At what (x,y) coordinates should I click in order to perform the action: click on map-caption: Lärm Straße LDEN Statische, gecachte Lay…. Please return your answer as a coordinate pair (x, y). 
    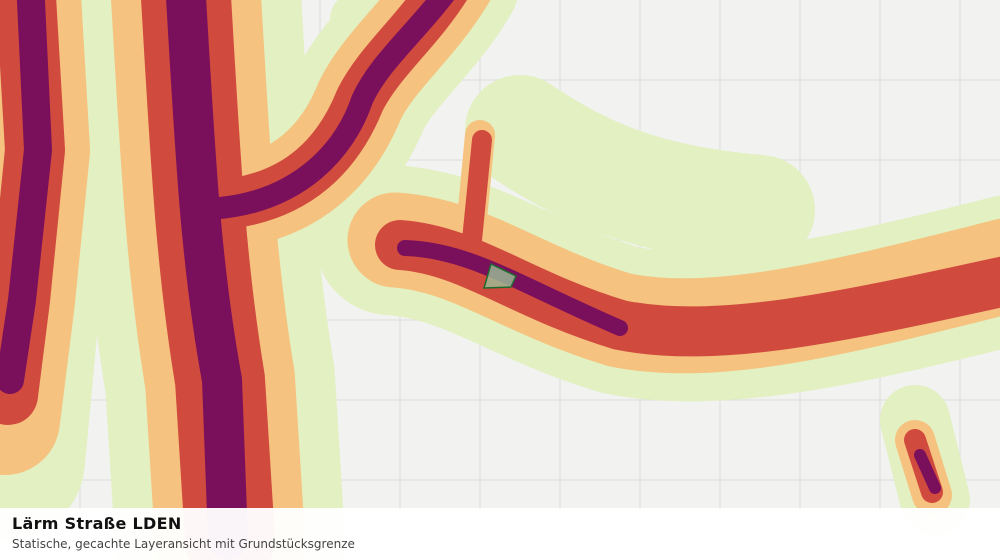
    Looking at the image, I should click on (500, 534).